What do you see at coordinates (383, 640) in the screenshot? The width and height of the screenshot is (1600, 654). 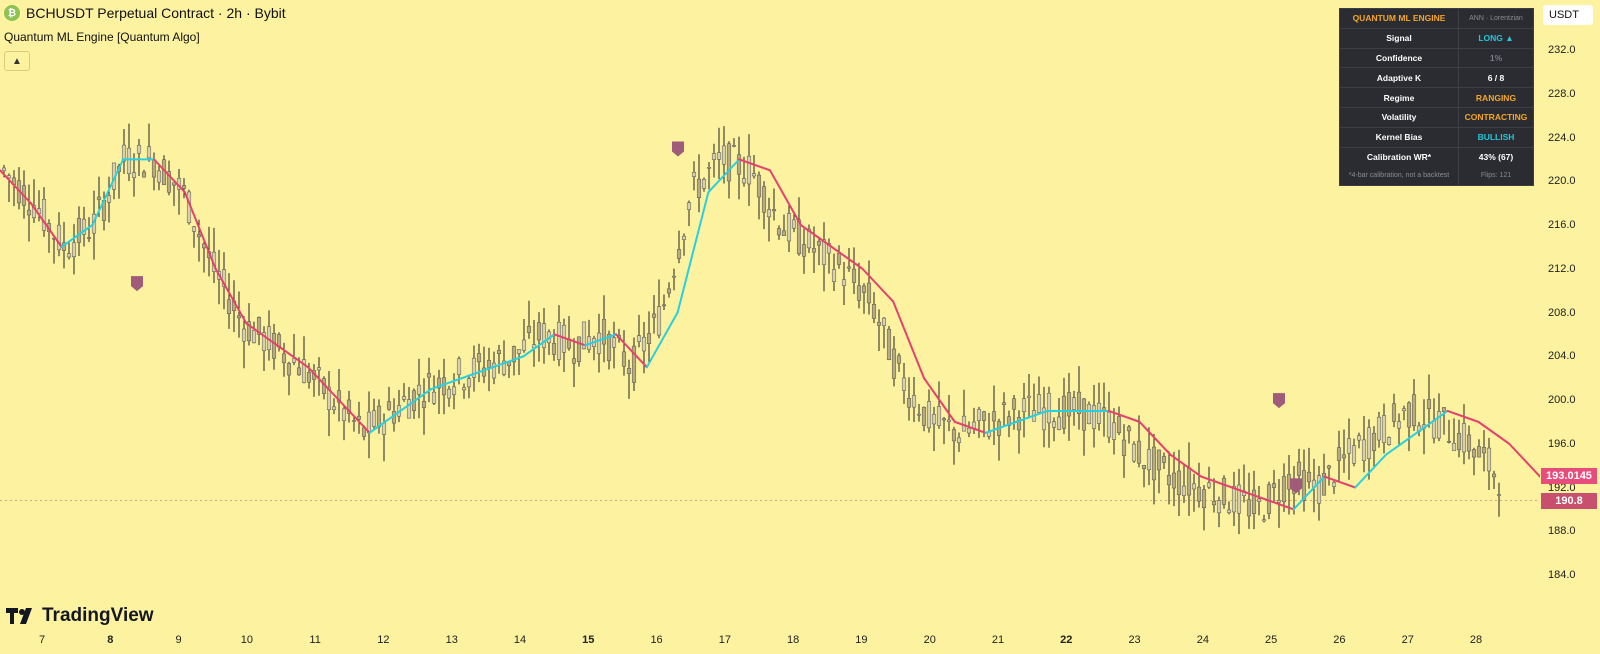 I see `time-tick: 12` at bounding box center [383, 640].